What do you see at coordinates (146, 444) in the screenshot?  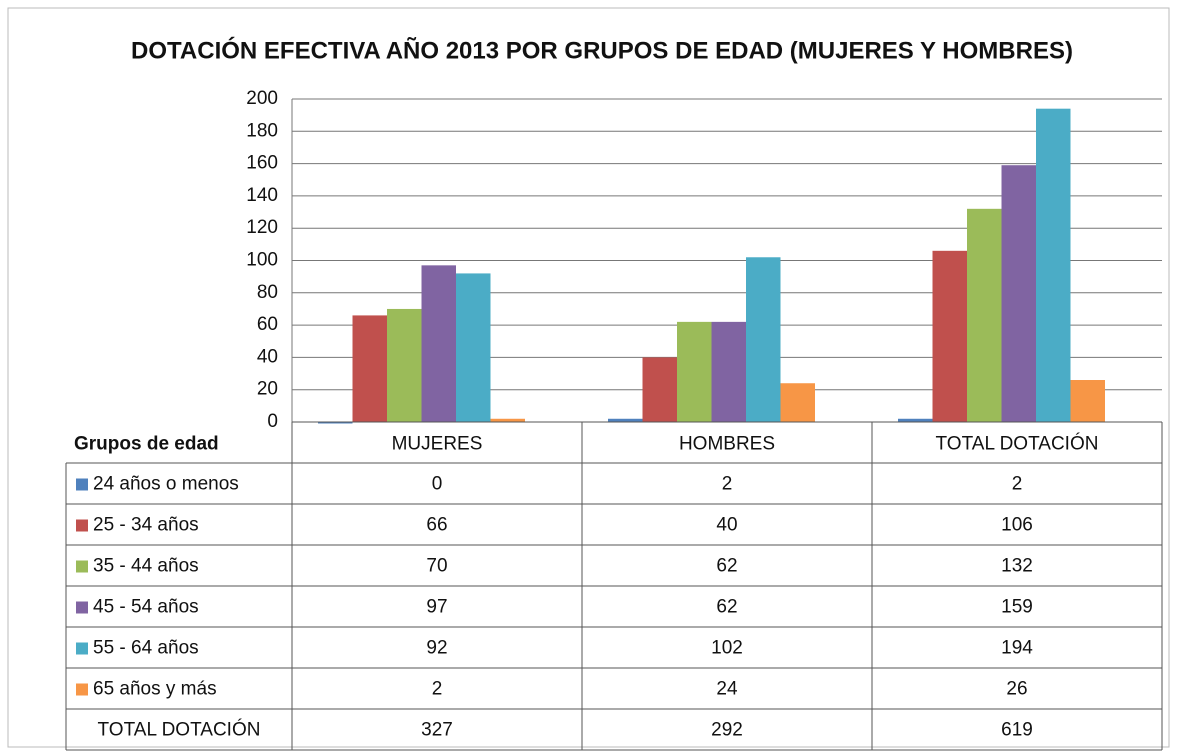 I see `table-header: Grupos de edad` at bounding box center [146, 444].